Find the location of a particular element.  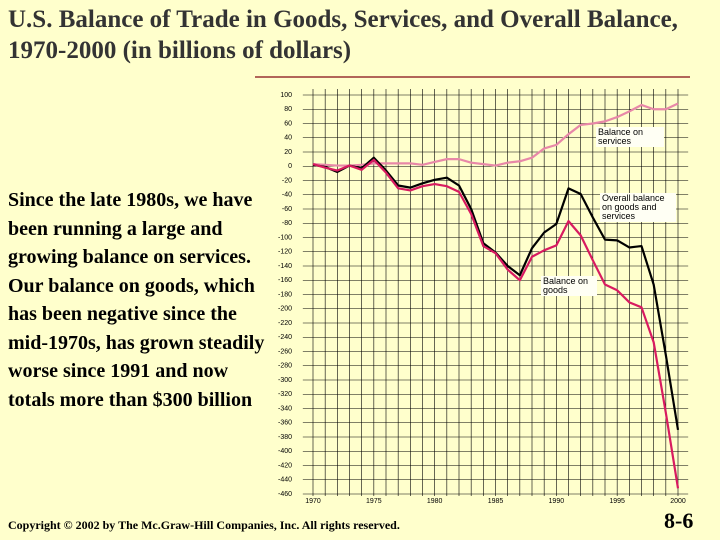

y-tick-label: 20 is located at coordinates (288, 152).